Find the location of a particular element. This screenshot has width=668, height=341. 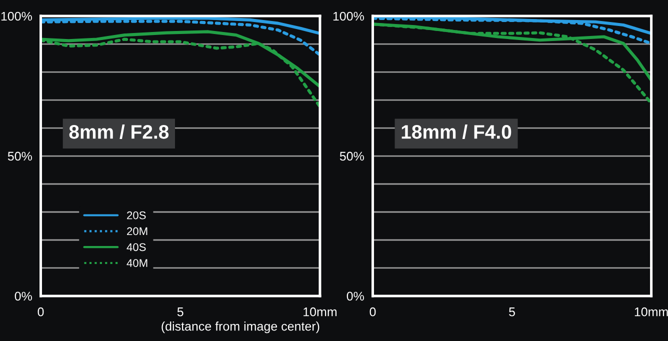

legend-label: 20M is located at coordinates (137, 231).